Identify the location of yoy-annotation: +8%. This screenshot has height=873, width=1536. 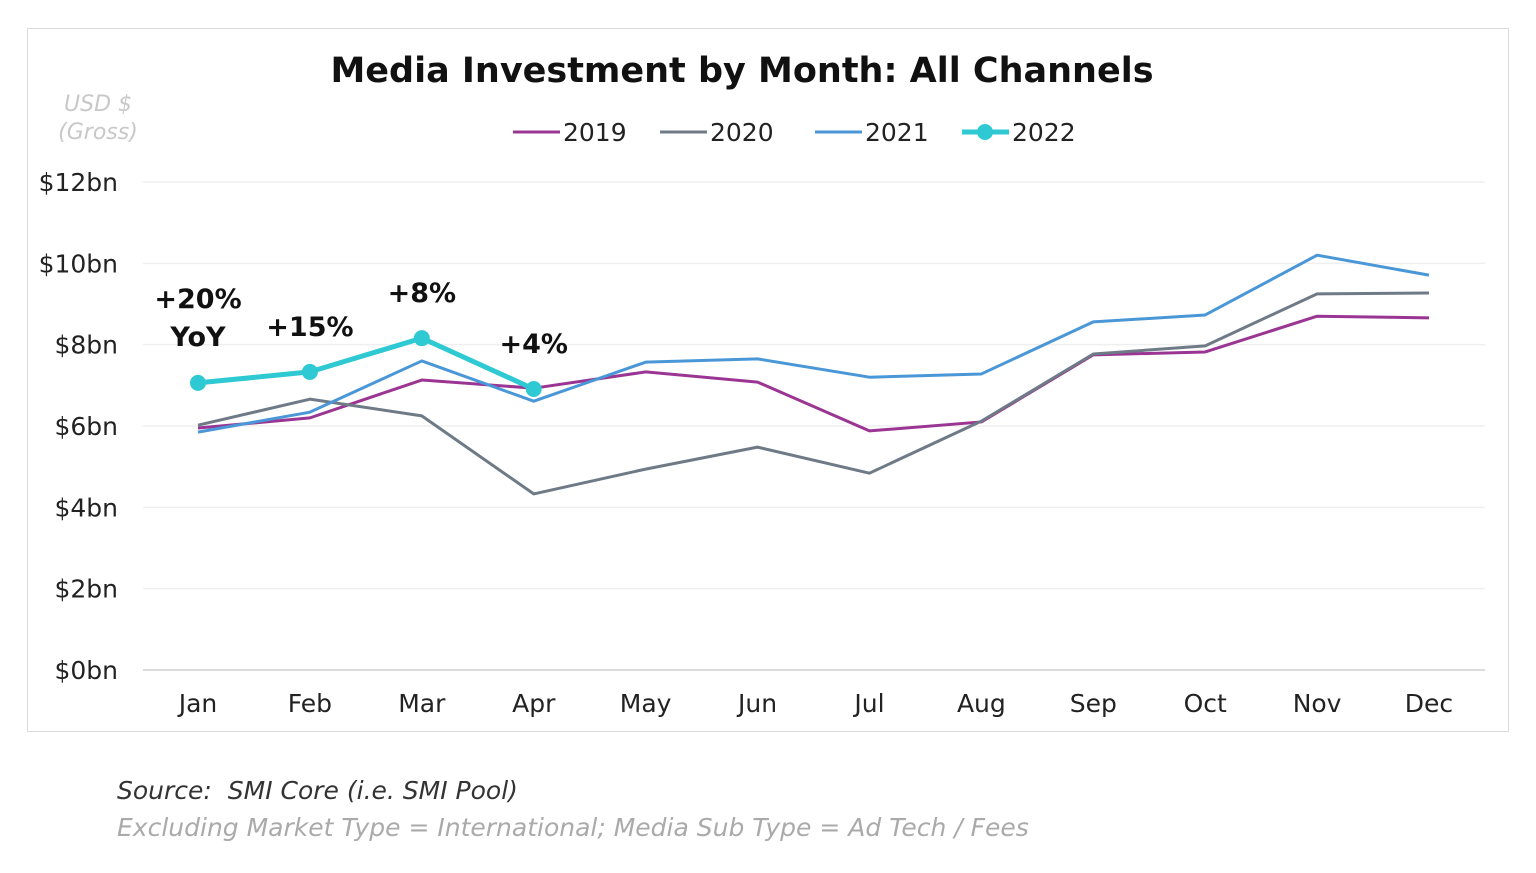
(422, 293).